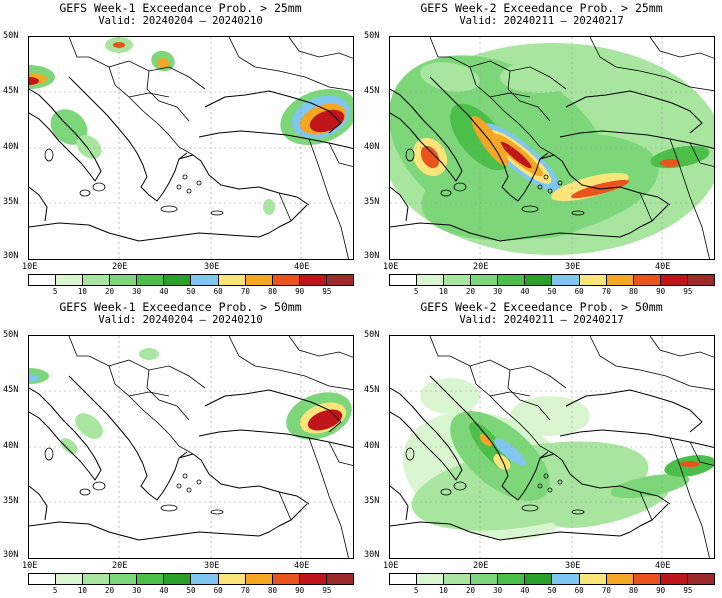  What do you see at coordinates (109, 590) in the screenshot?
I see `colorbar-tick-label: 20` at bounding box center [109, 590].